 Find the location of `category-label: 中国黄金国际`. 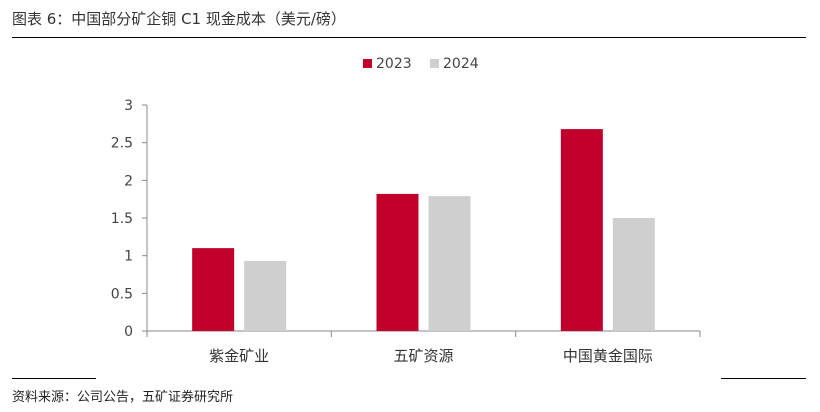

category-label: 中国黄金国际 is located at coordinates (608, 356).